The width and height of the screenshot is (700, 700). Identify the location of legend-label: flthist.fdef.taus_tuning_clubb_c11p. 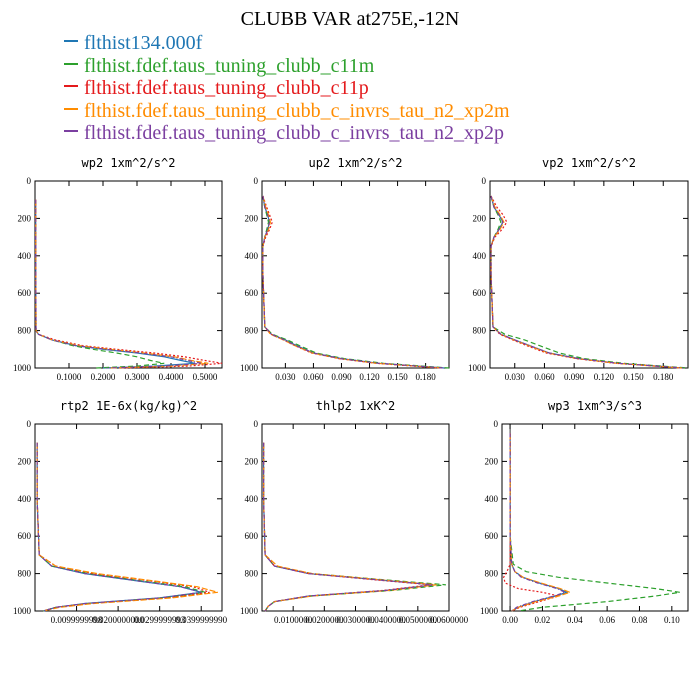
(226, 88).